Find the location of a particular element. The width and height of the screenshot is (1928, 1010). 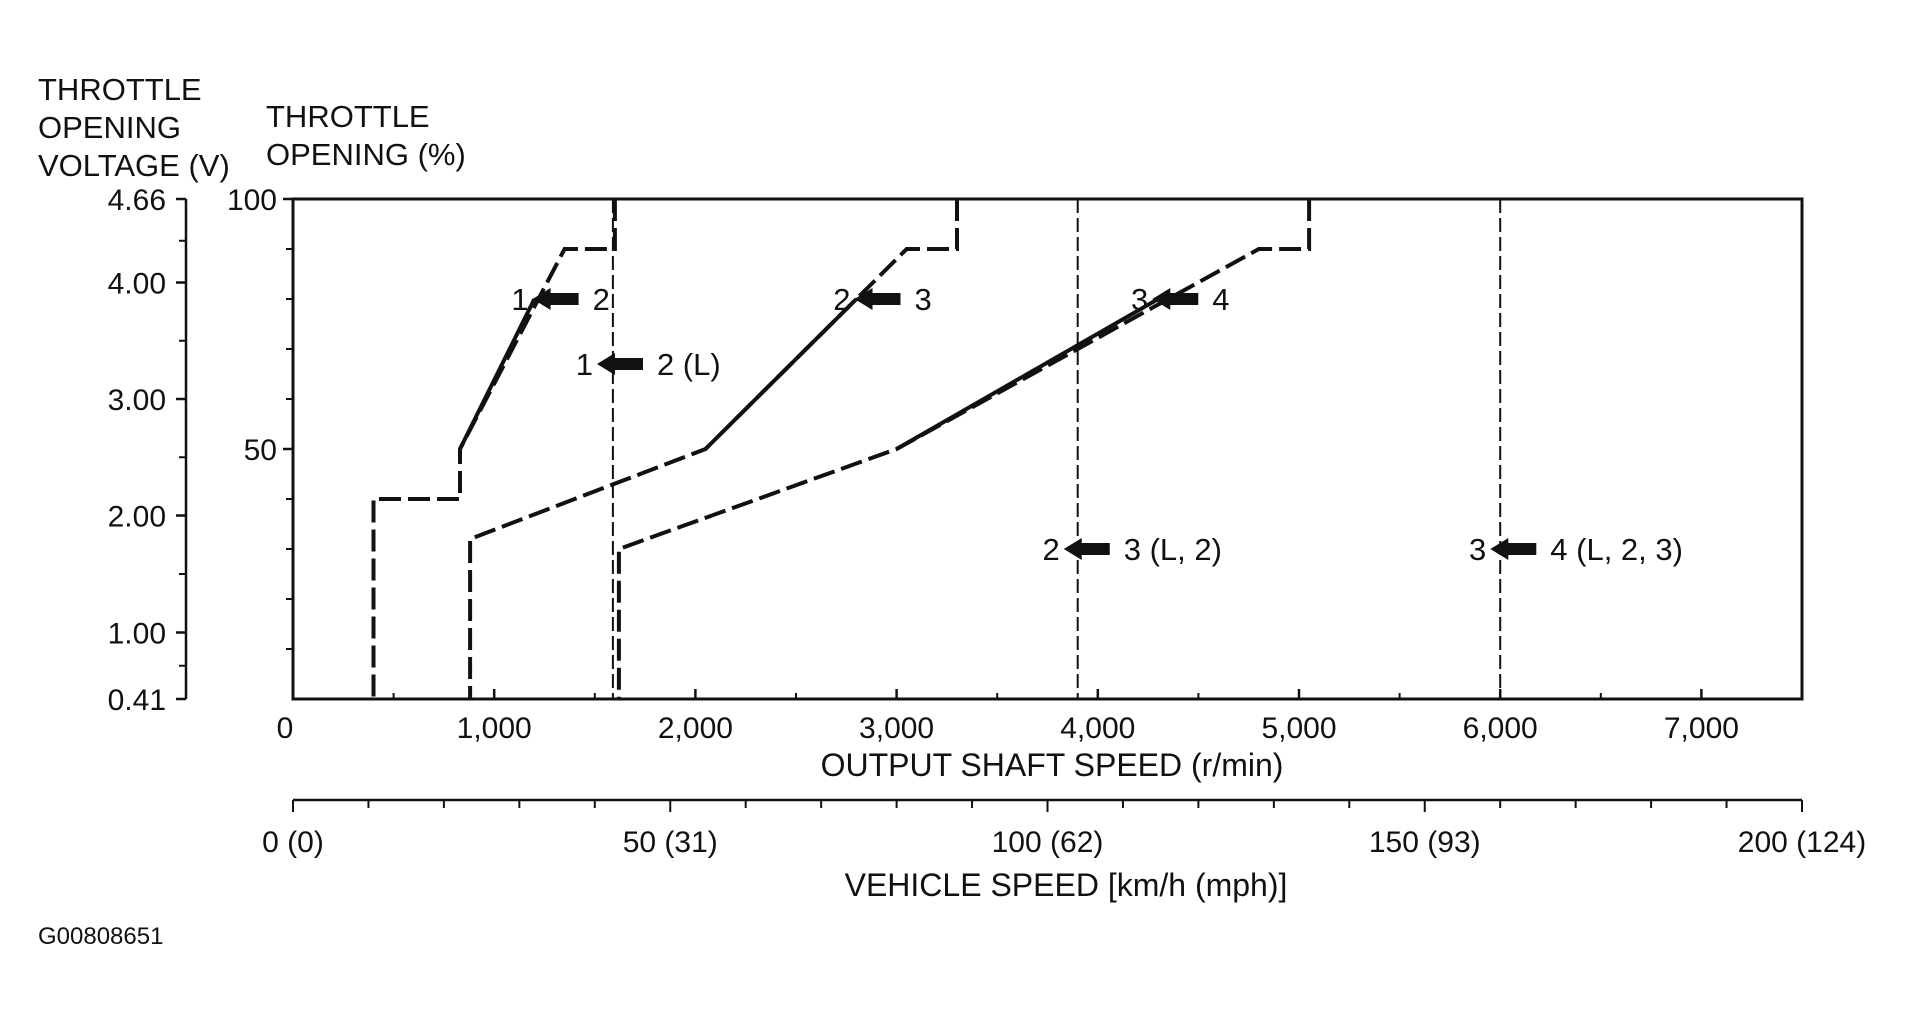

x-tick-label: 4,000 is located at coordinates (1097, 728).